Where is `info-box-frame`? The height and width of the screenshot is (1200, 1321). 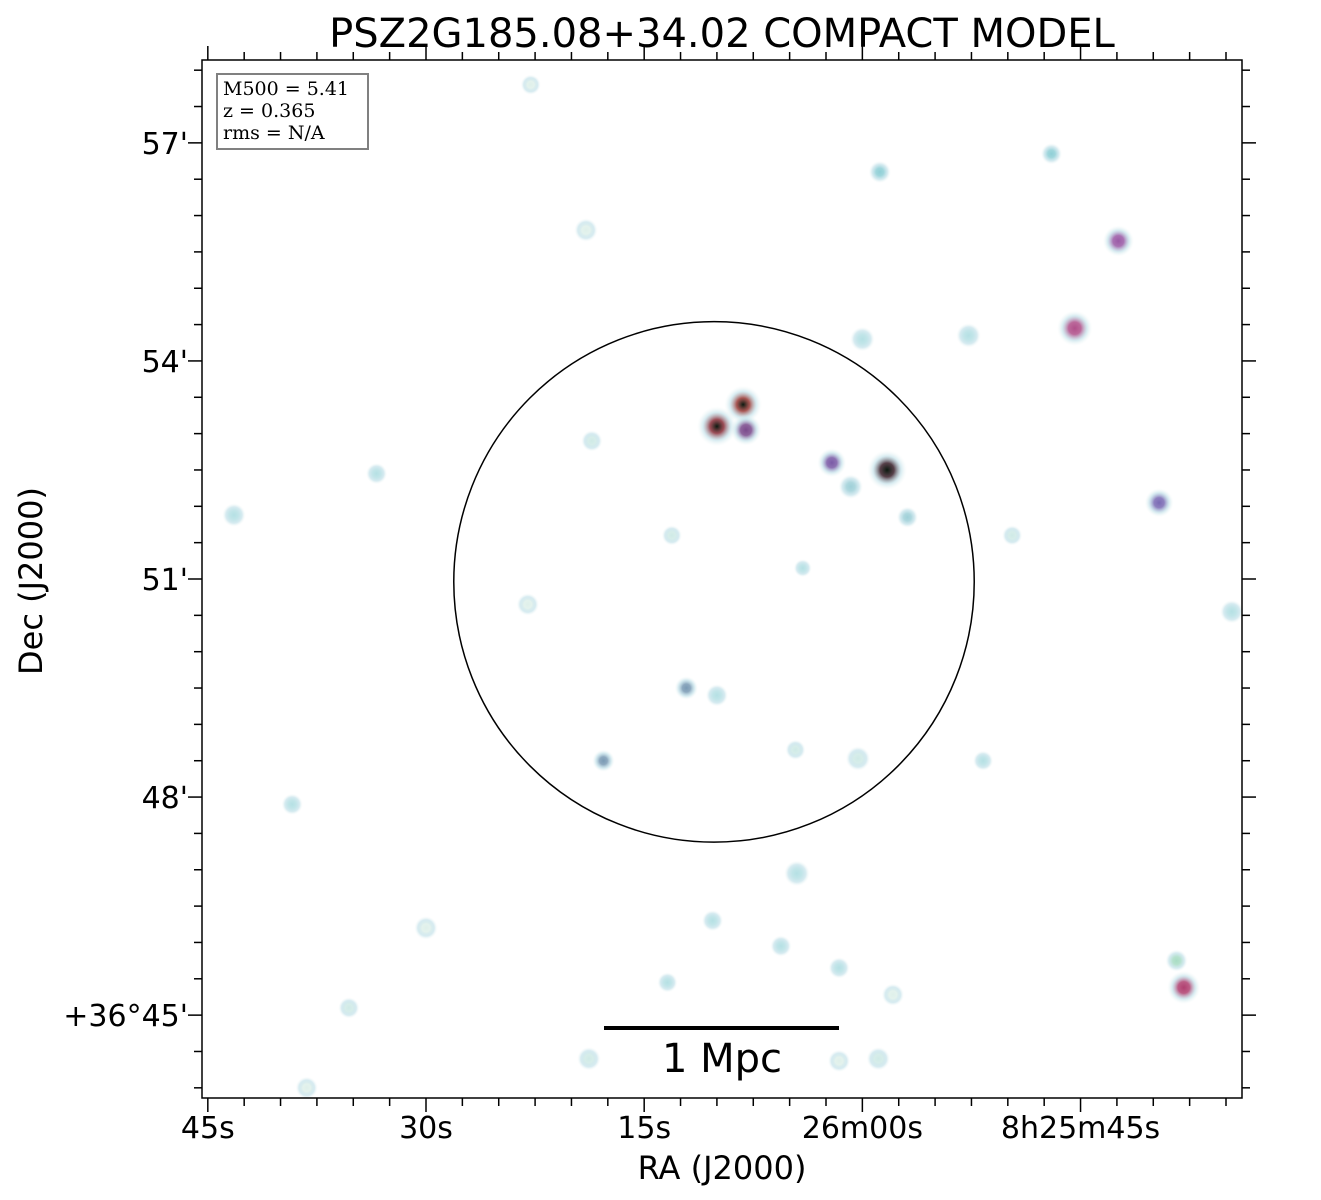
info-box-frame is located at coordinates (292, 111).